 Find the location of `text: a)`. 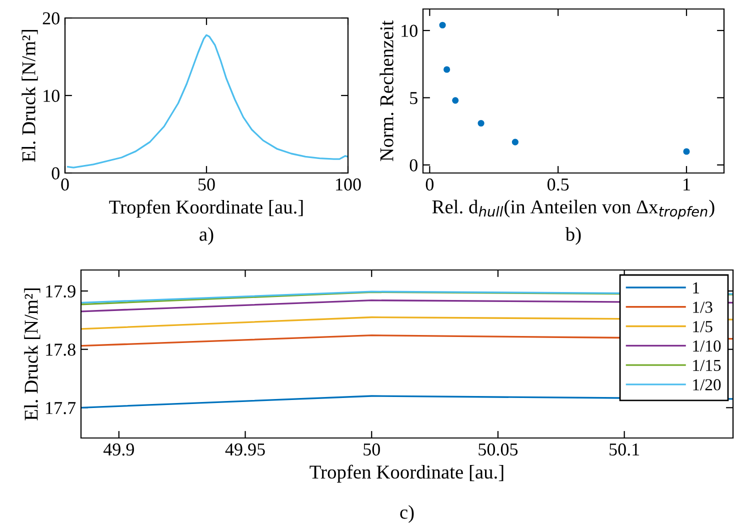

text: a) is located at coordinates (207, 236).